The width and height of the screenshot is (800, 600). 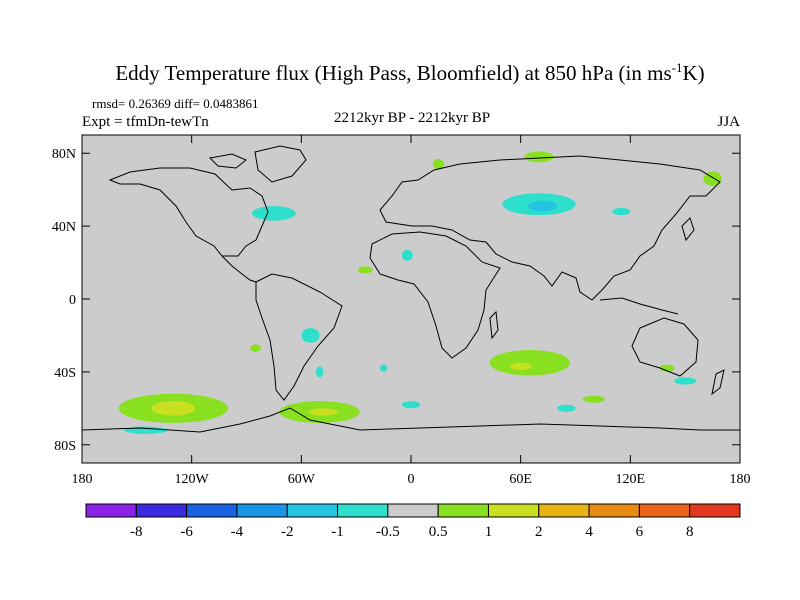 What do you see at coordinates (273, 213) in the screenshot?
I see `anomaly-hudson-bay` at bounding box center [273, 213].